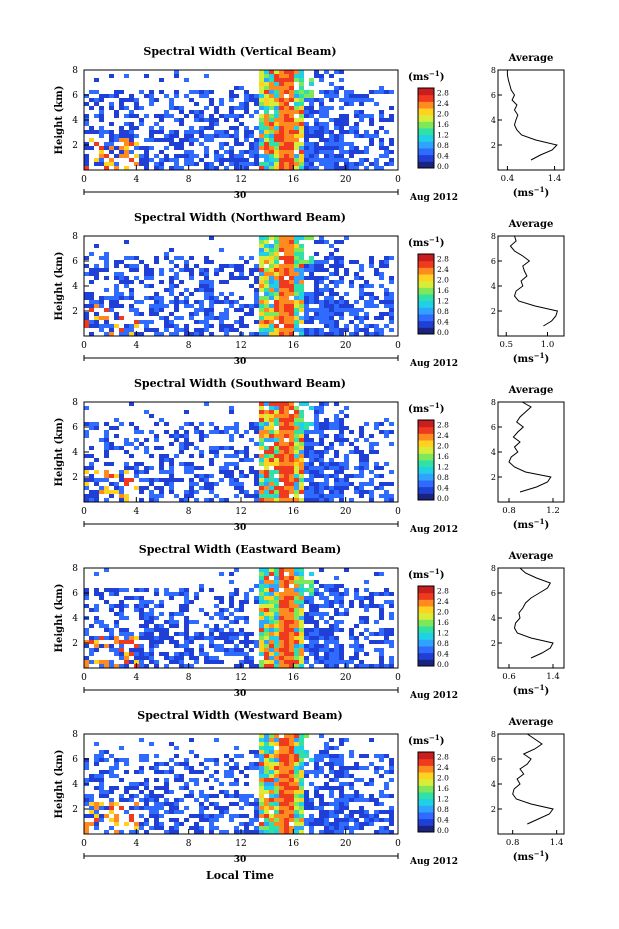  What do you see at coordinates (75, 810) in the screenshot?
I see `y-tick-label: 2` at bounding box center [75, 810].